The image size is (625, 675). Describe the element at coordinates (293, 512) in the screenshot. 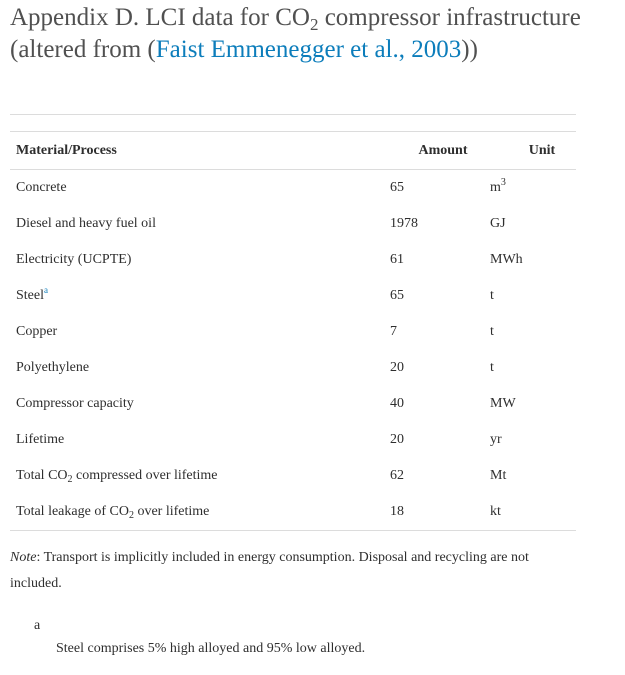

I see `table-row: Total leakage of CO2 over lifetime 18 kt` at that location.